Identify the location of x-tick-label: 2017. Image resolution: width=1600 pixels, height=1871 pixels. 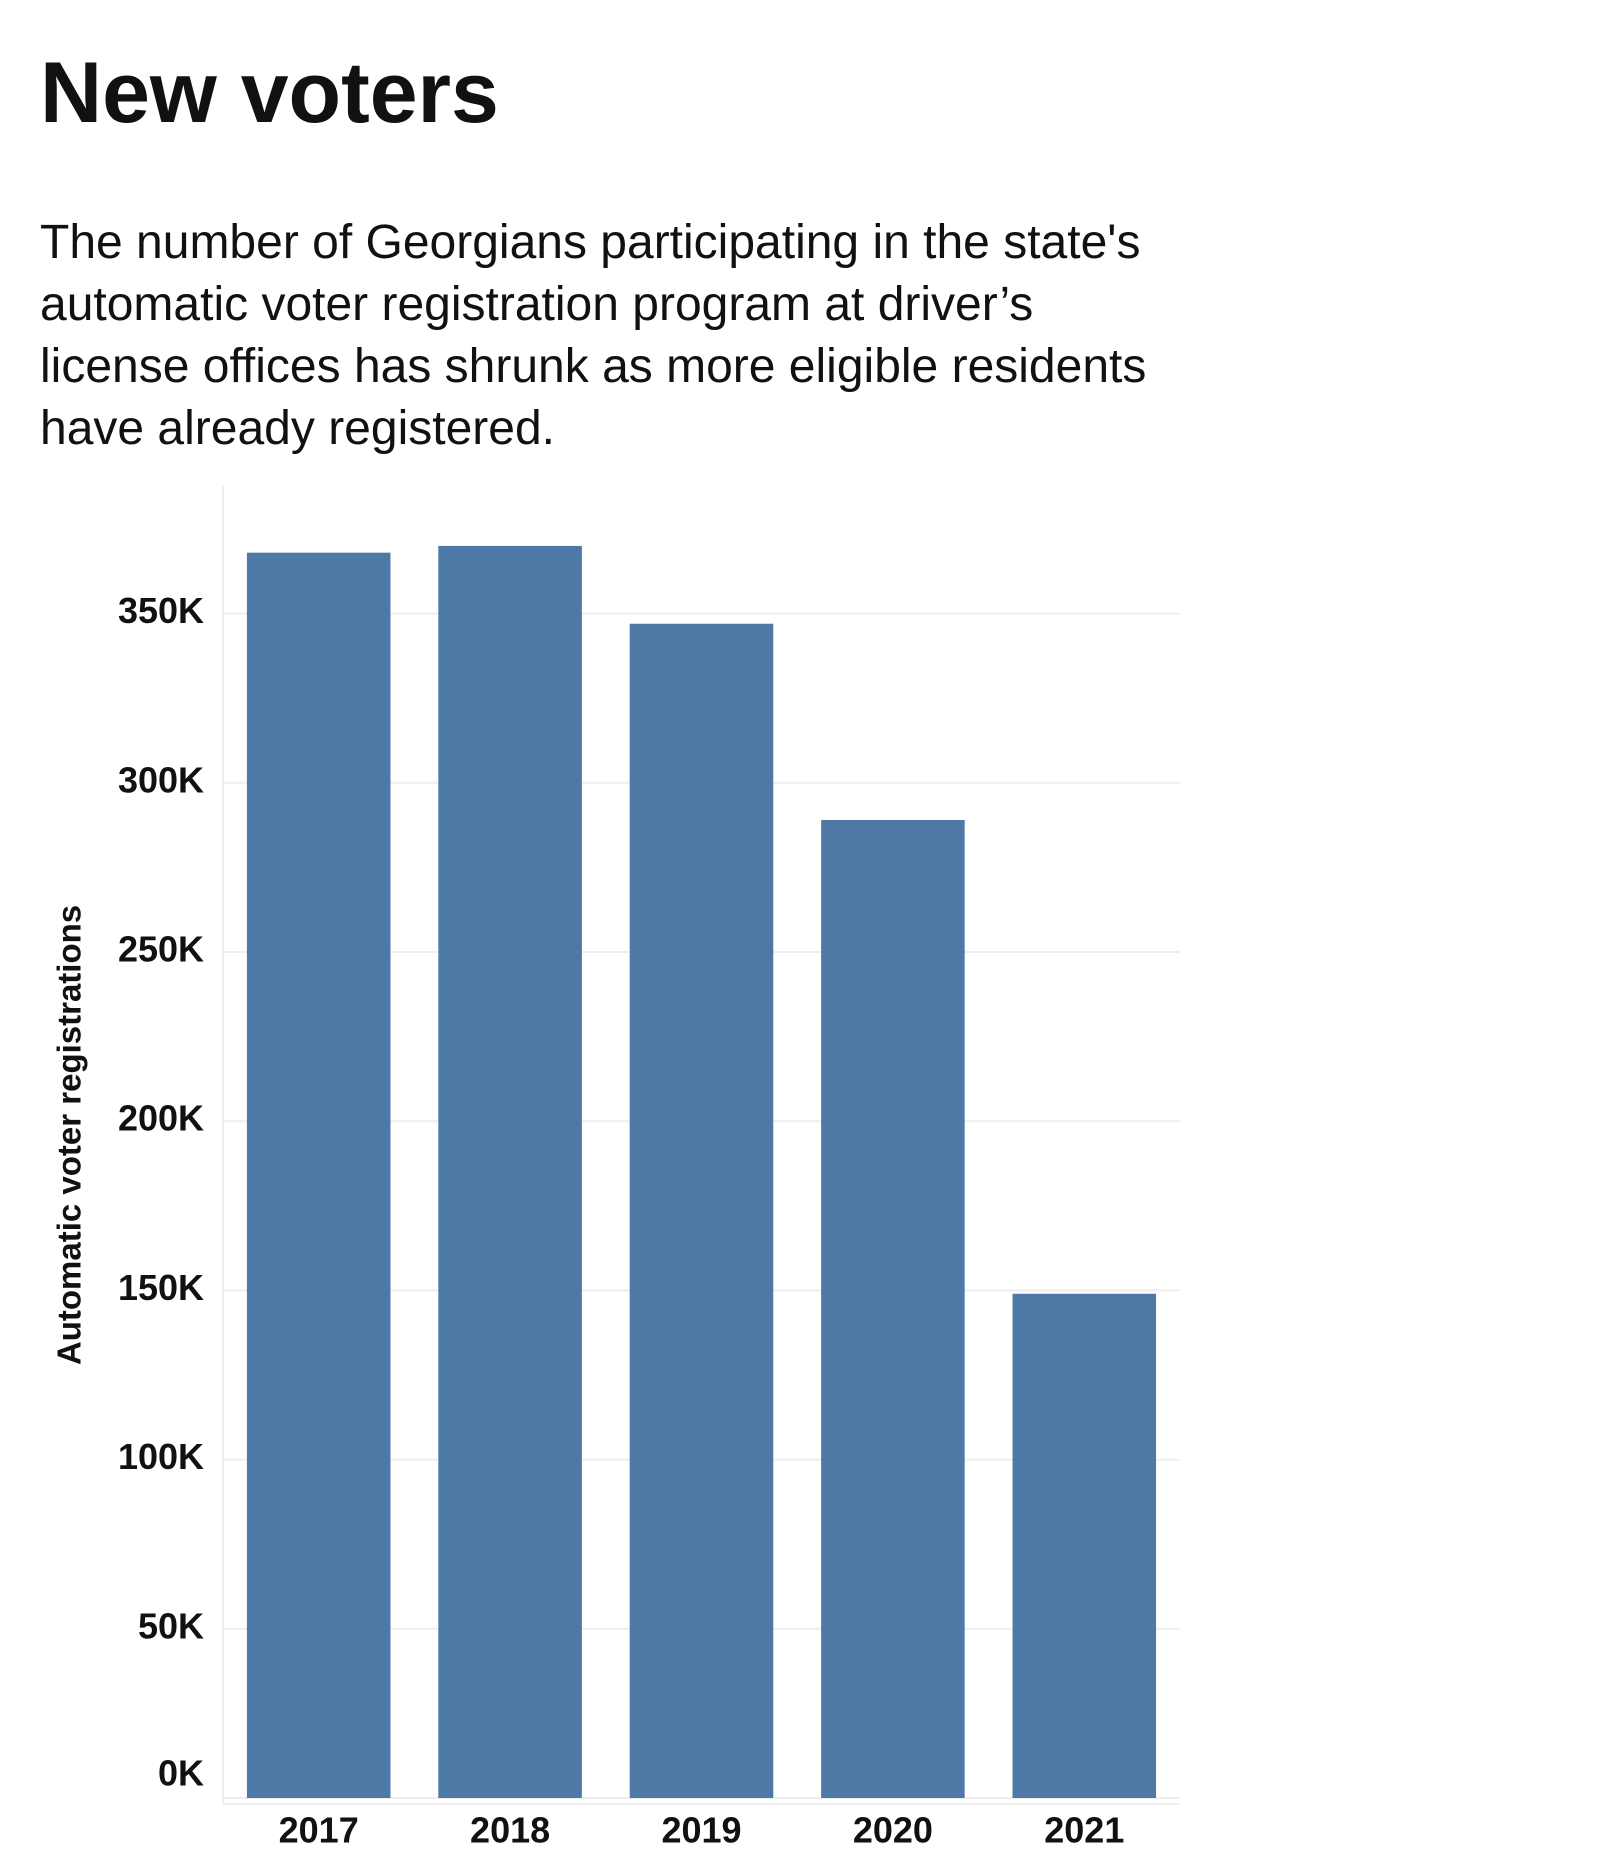
(319, 1830).